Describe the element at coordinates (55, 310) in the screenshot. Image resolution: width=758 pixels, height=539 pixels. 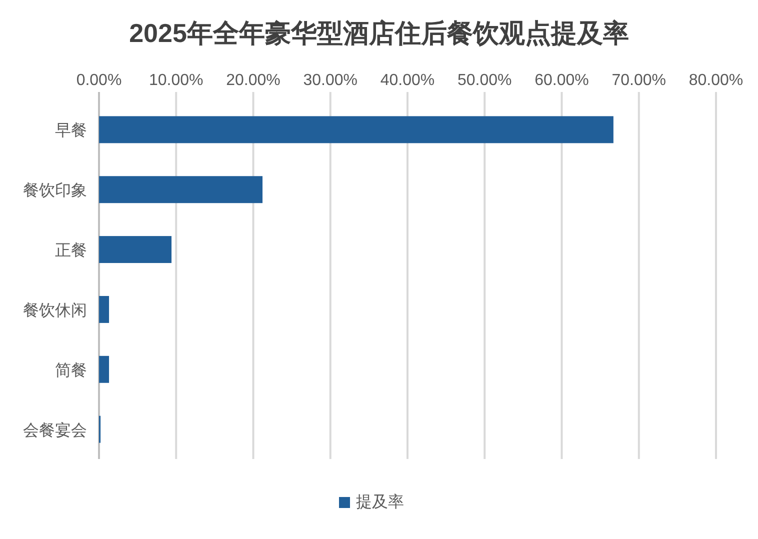
I see `y-tick-label: 餐饮休闲` at that location.